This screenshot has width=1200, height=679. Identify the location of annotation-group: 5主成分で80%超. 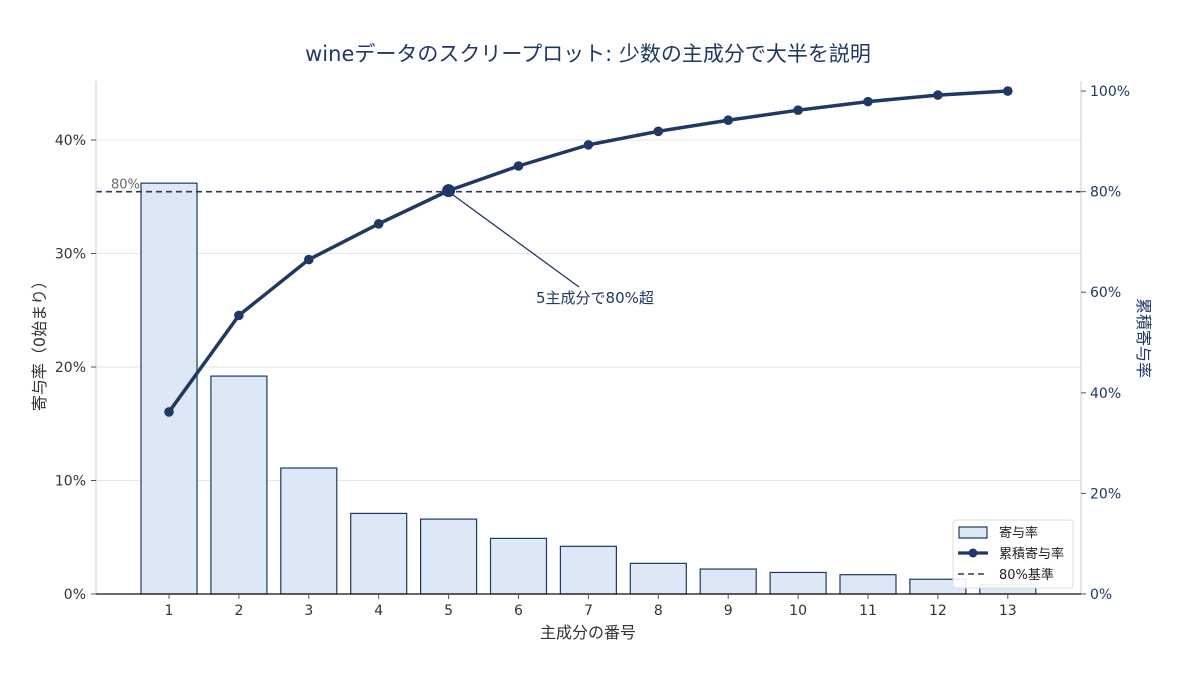
(553, 250).